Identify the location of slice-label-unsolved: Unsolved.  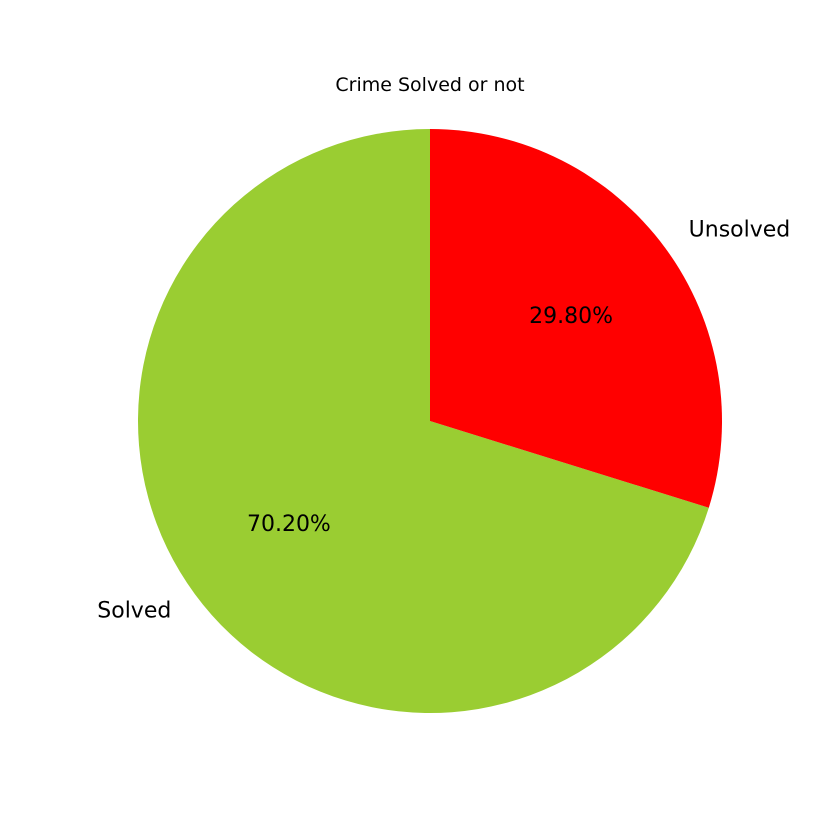
(740, 230).